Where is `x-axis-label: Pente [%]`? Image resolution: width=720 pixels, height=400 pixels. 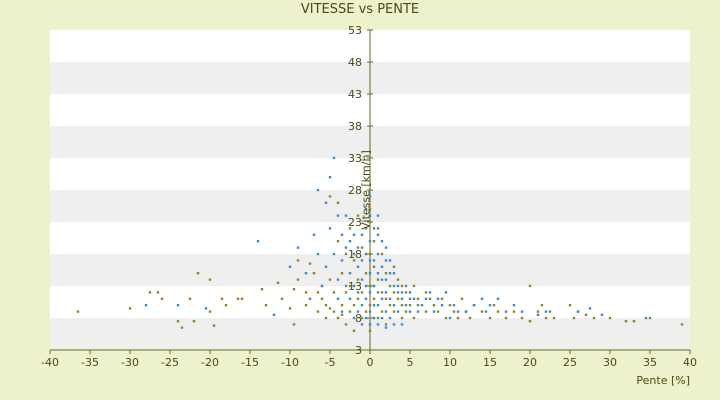 x-axis-label: Pente [%] is located at coordinates (663, 380).